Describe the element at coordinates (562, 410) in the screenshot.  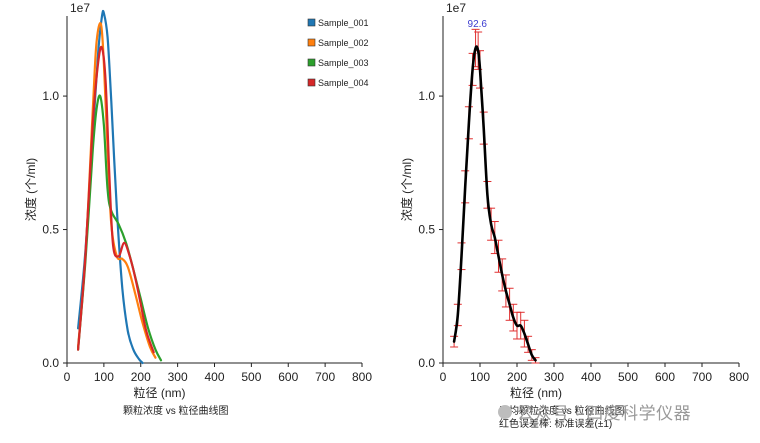
I see `chart-caption-line: 平均颗粒浓度 vs 粒径曲线图` at that location.